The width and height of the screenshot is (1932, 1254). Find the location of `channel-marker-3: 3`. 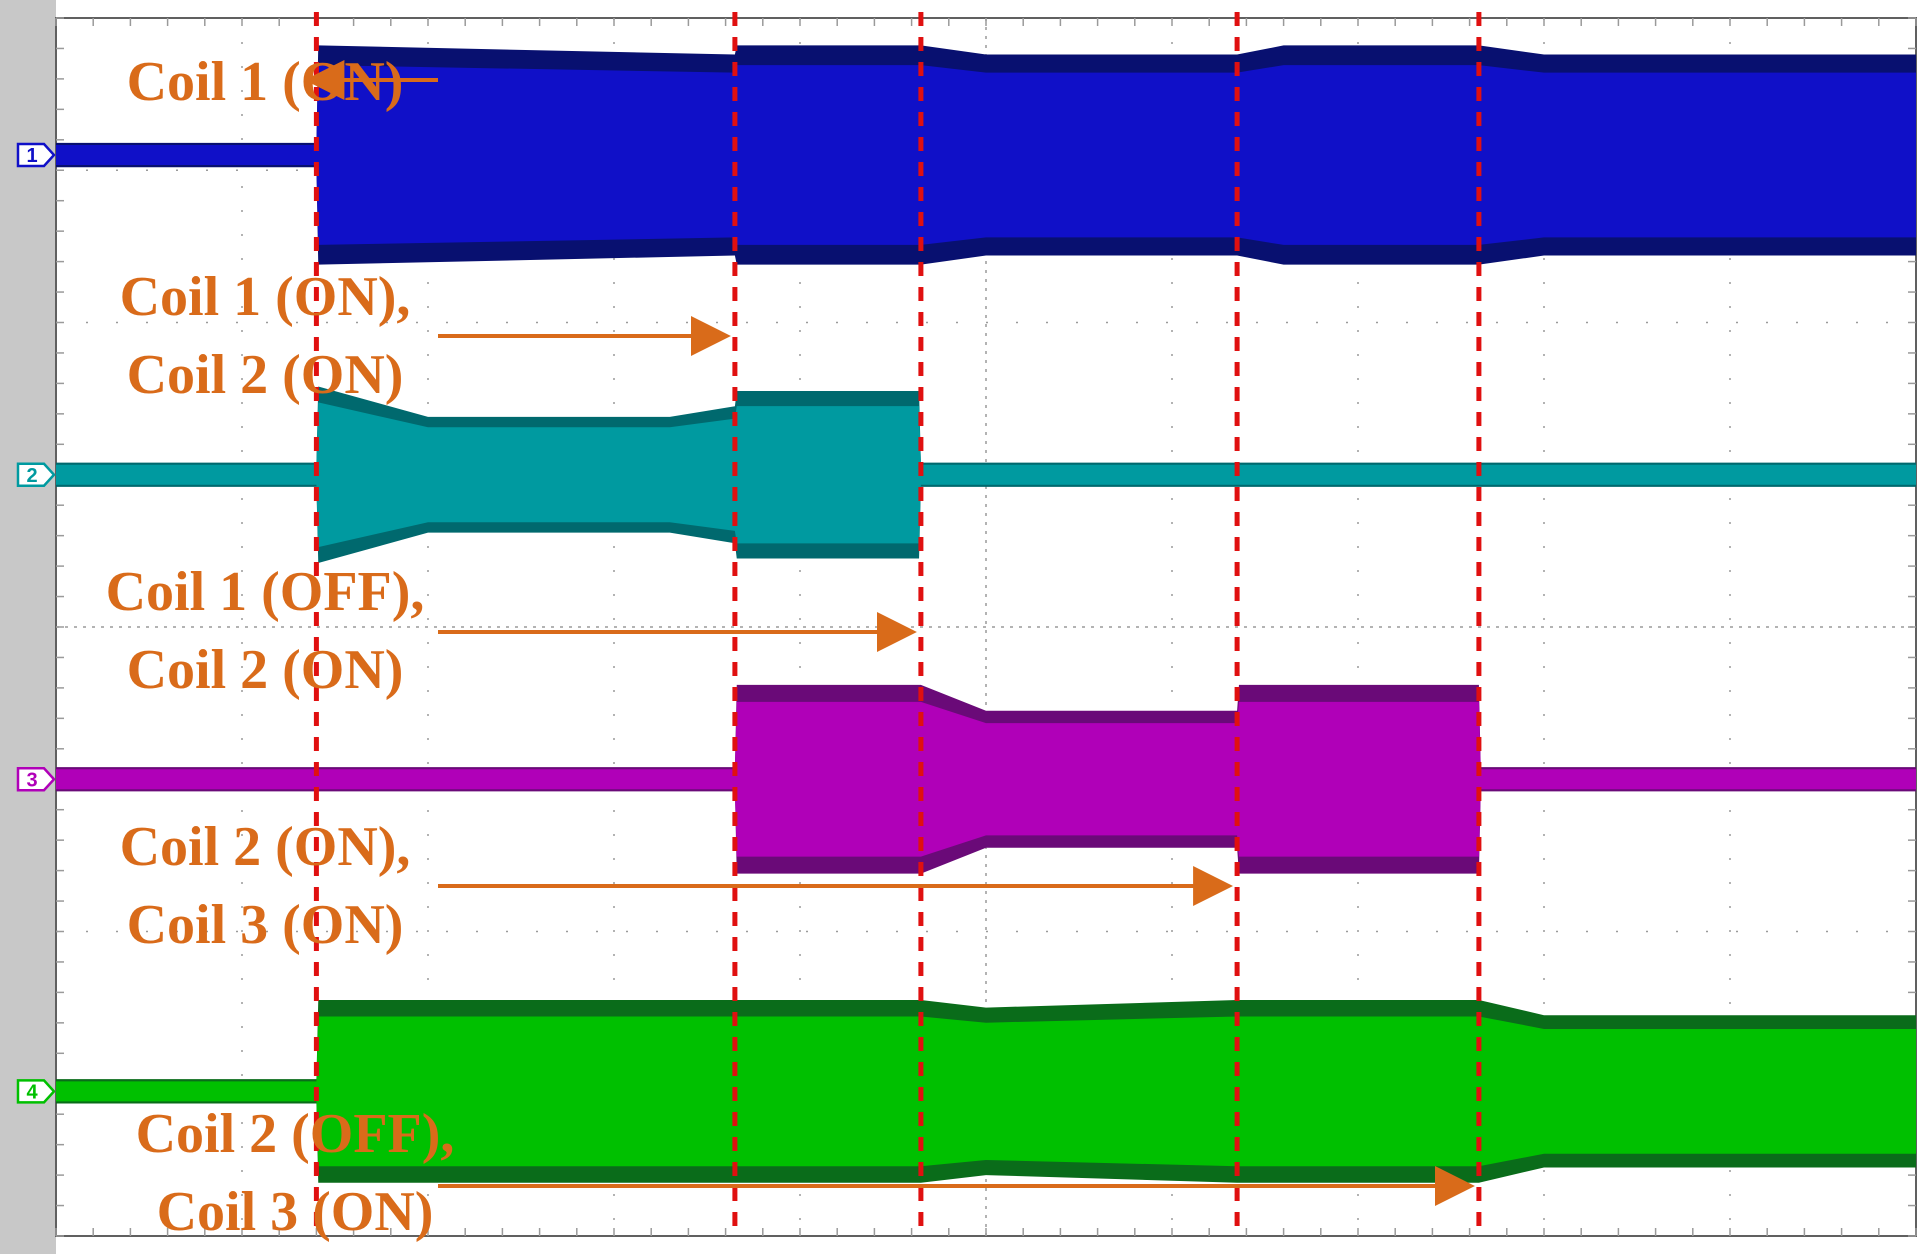

channel-marker-3: 3 is located at coordinates (36, 779).